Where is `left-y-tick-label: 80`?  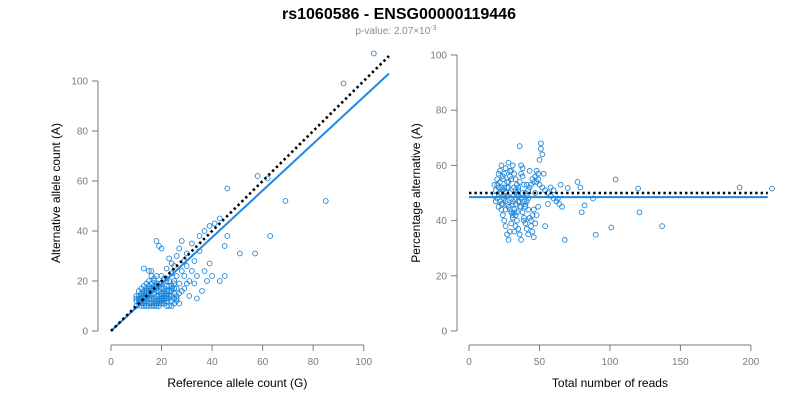
left-y-tick-label: 80 is located at coordinates (83, 132).